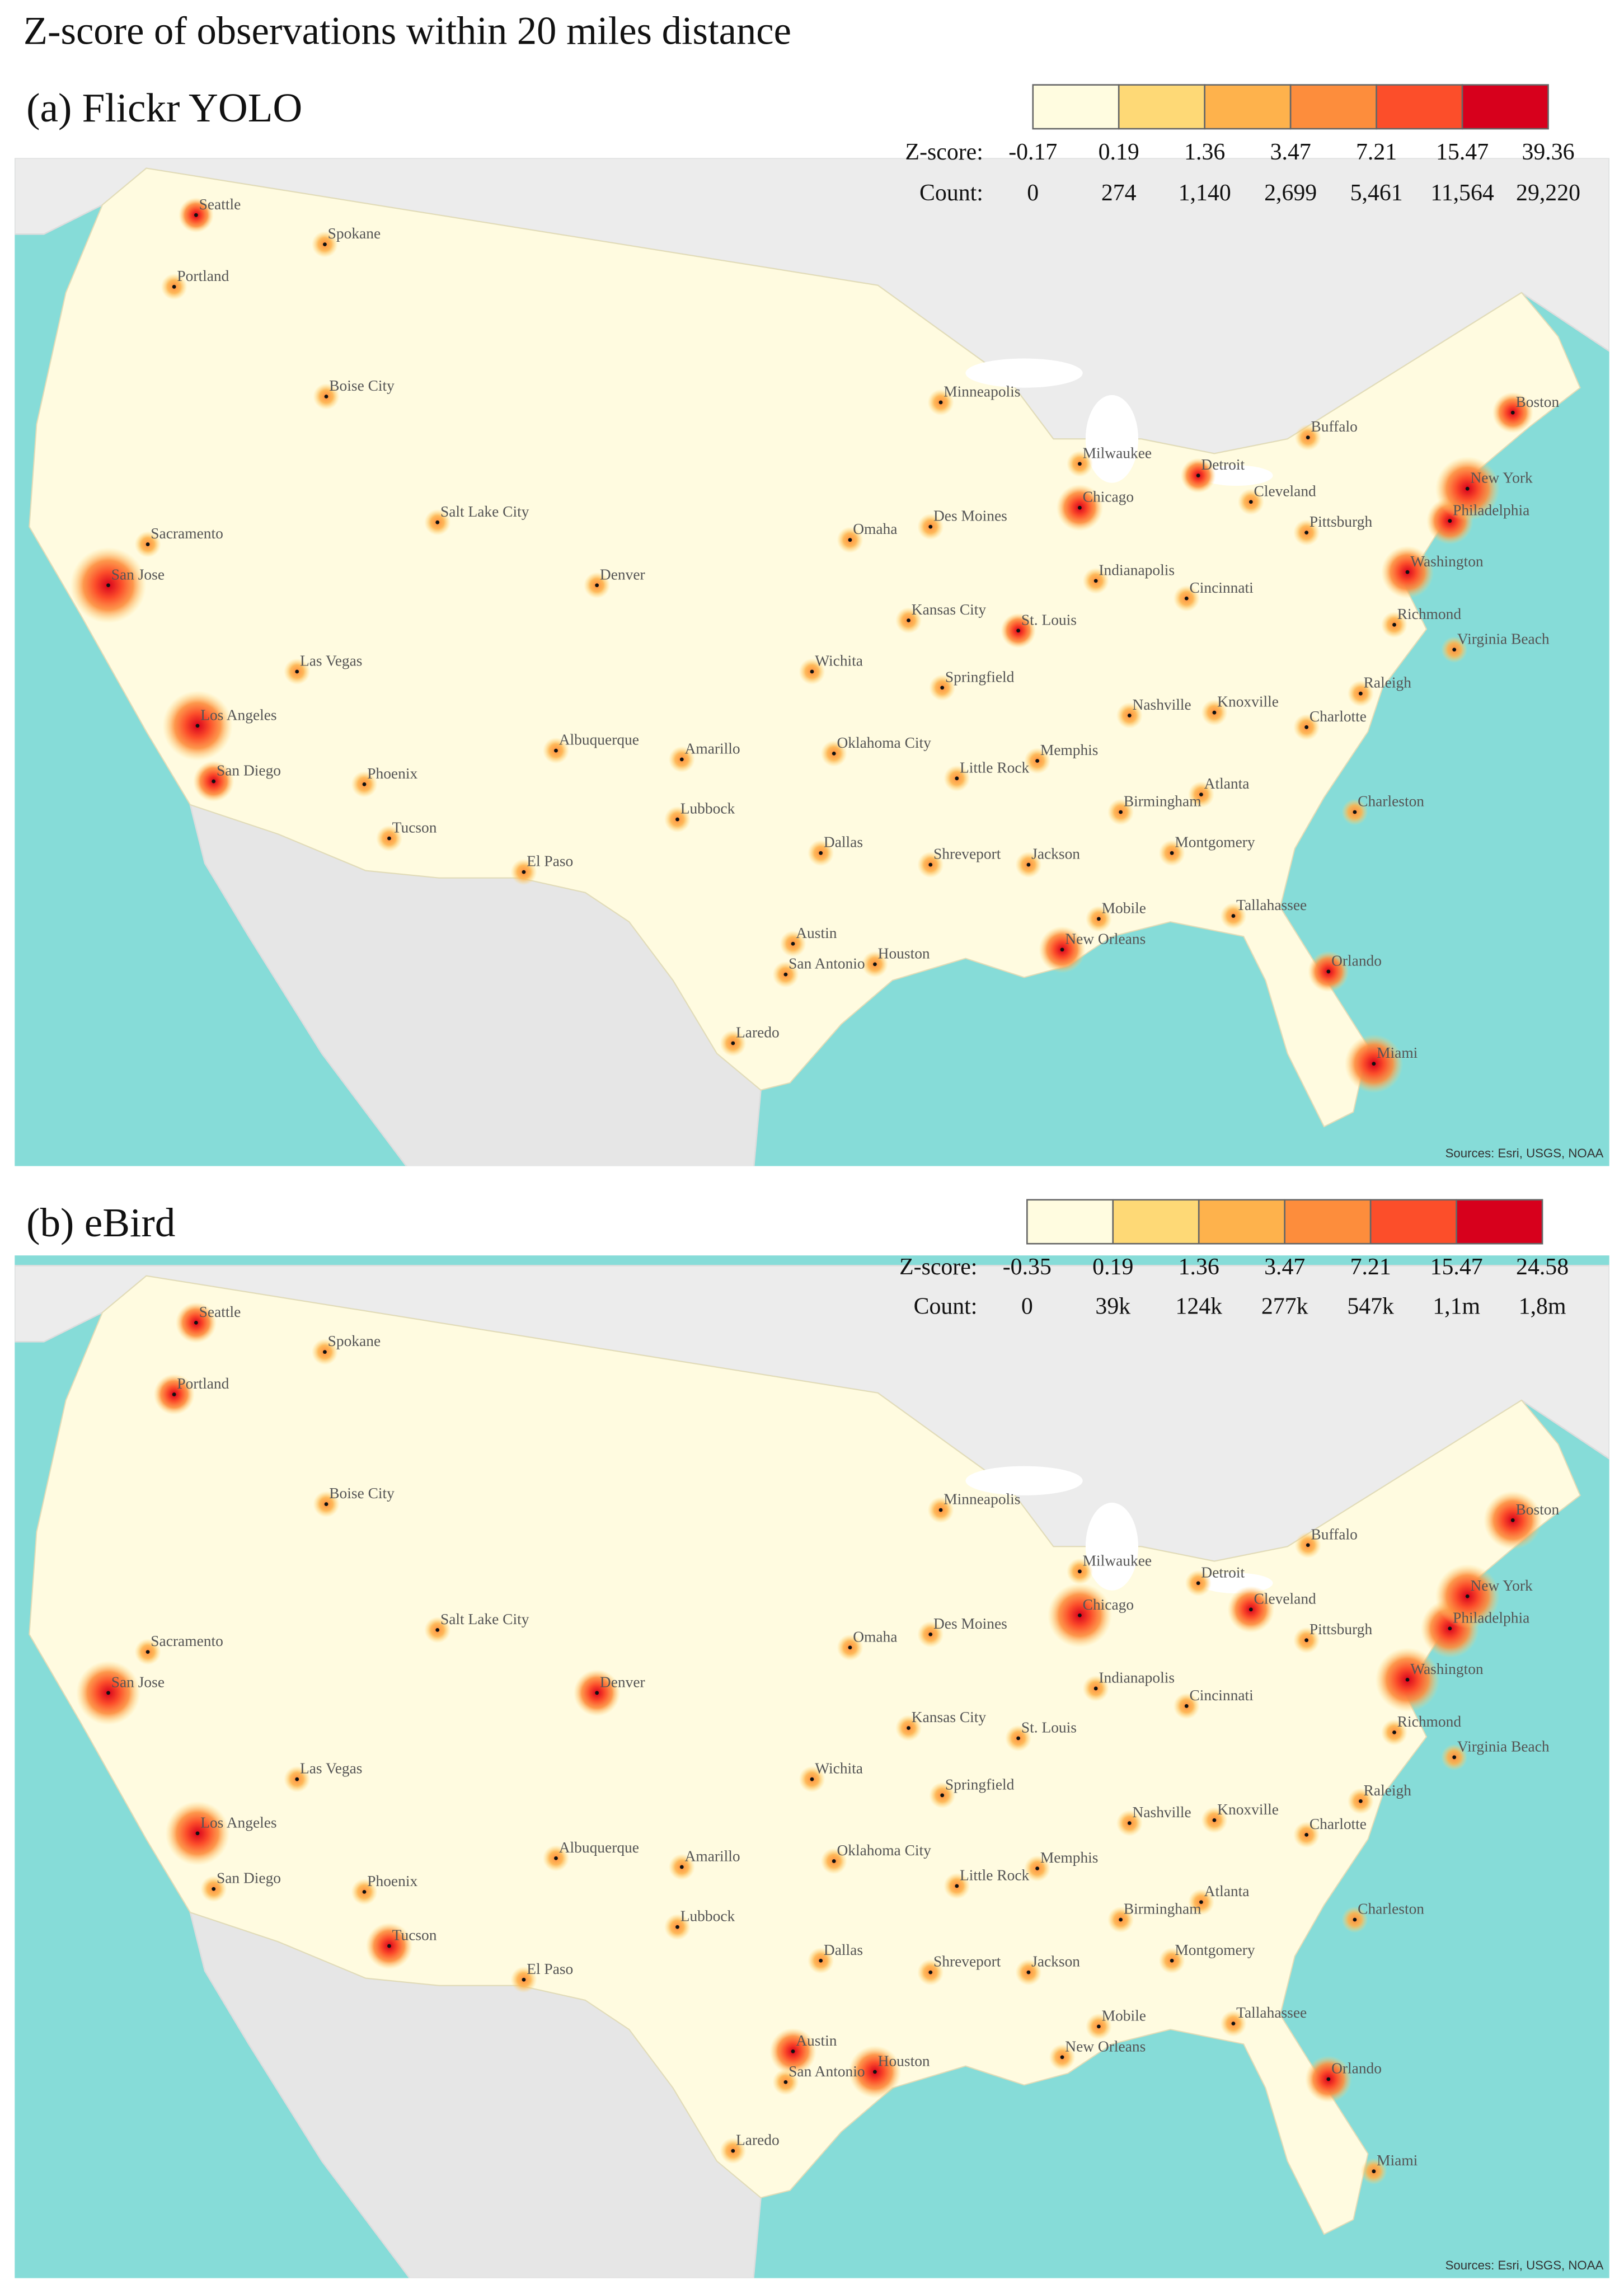 The height and width of the screenshot is (2284, 1624). I want to click on city-label: Tucson, so click(414, 1935).